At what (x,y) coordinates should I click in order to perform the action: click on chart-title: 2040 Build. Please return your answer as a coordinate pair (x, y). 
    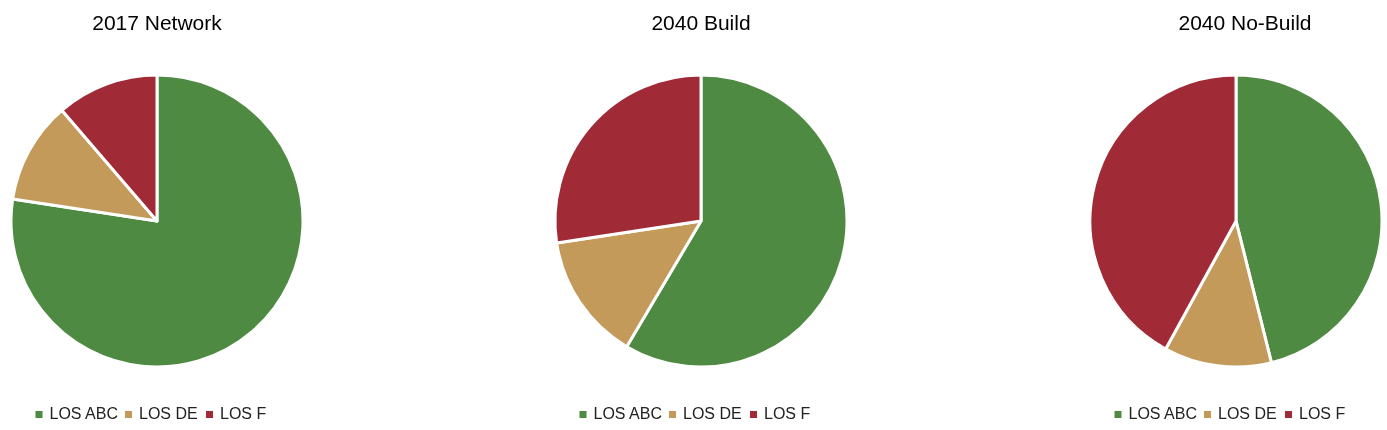
    Looking at the image, I should click on (701, 22).